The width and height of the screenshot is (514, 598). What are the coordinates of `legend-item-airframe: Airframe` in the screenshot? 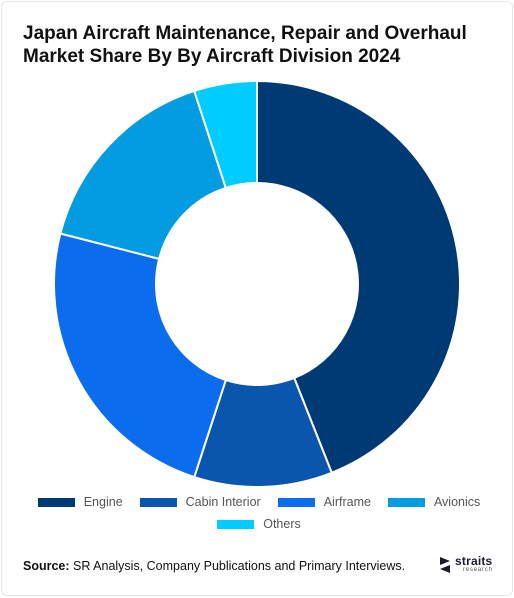 It's located at (324, 502).